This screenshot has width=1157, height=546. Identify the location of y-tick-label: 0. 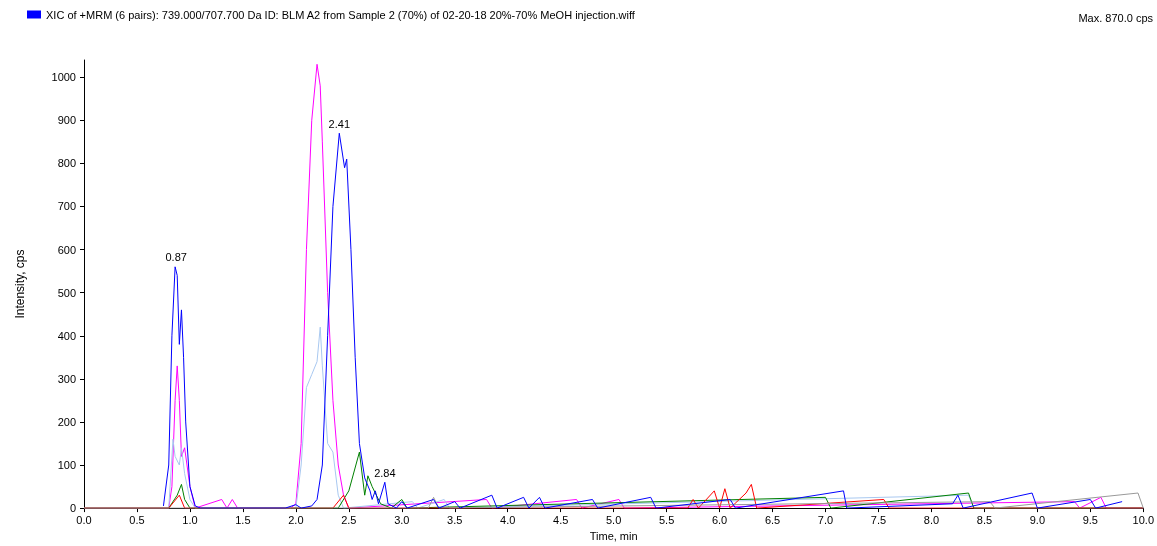
(72, 508).